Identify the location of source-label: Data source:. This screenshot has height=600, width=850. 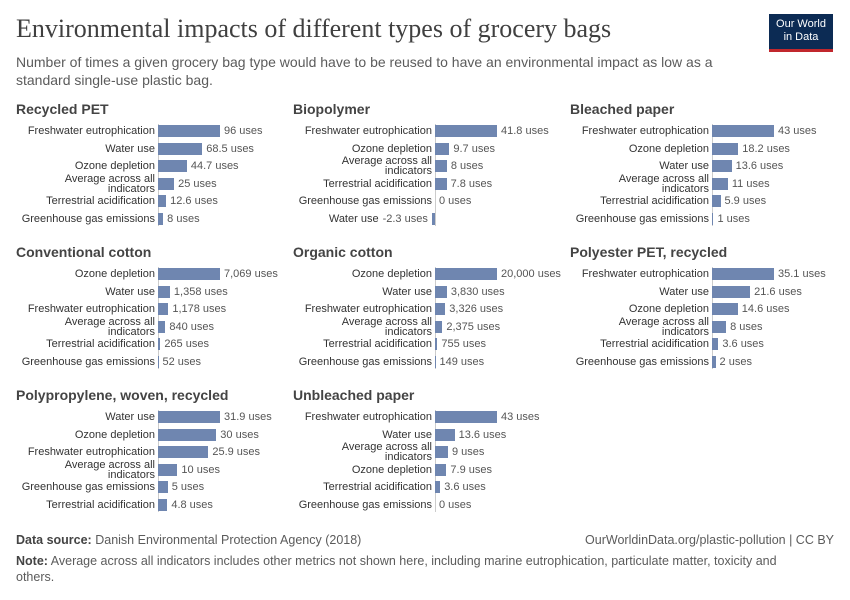
(54, 540).